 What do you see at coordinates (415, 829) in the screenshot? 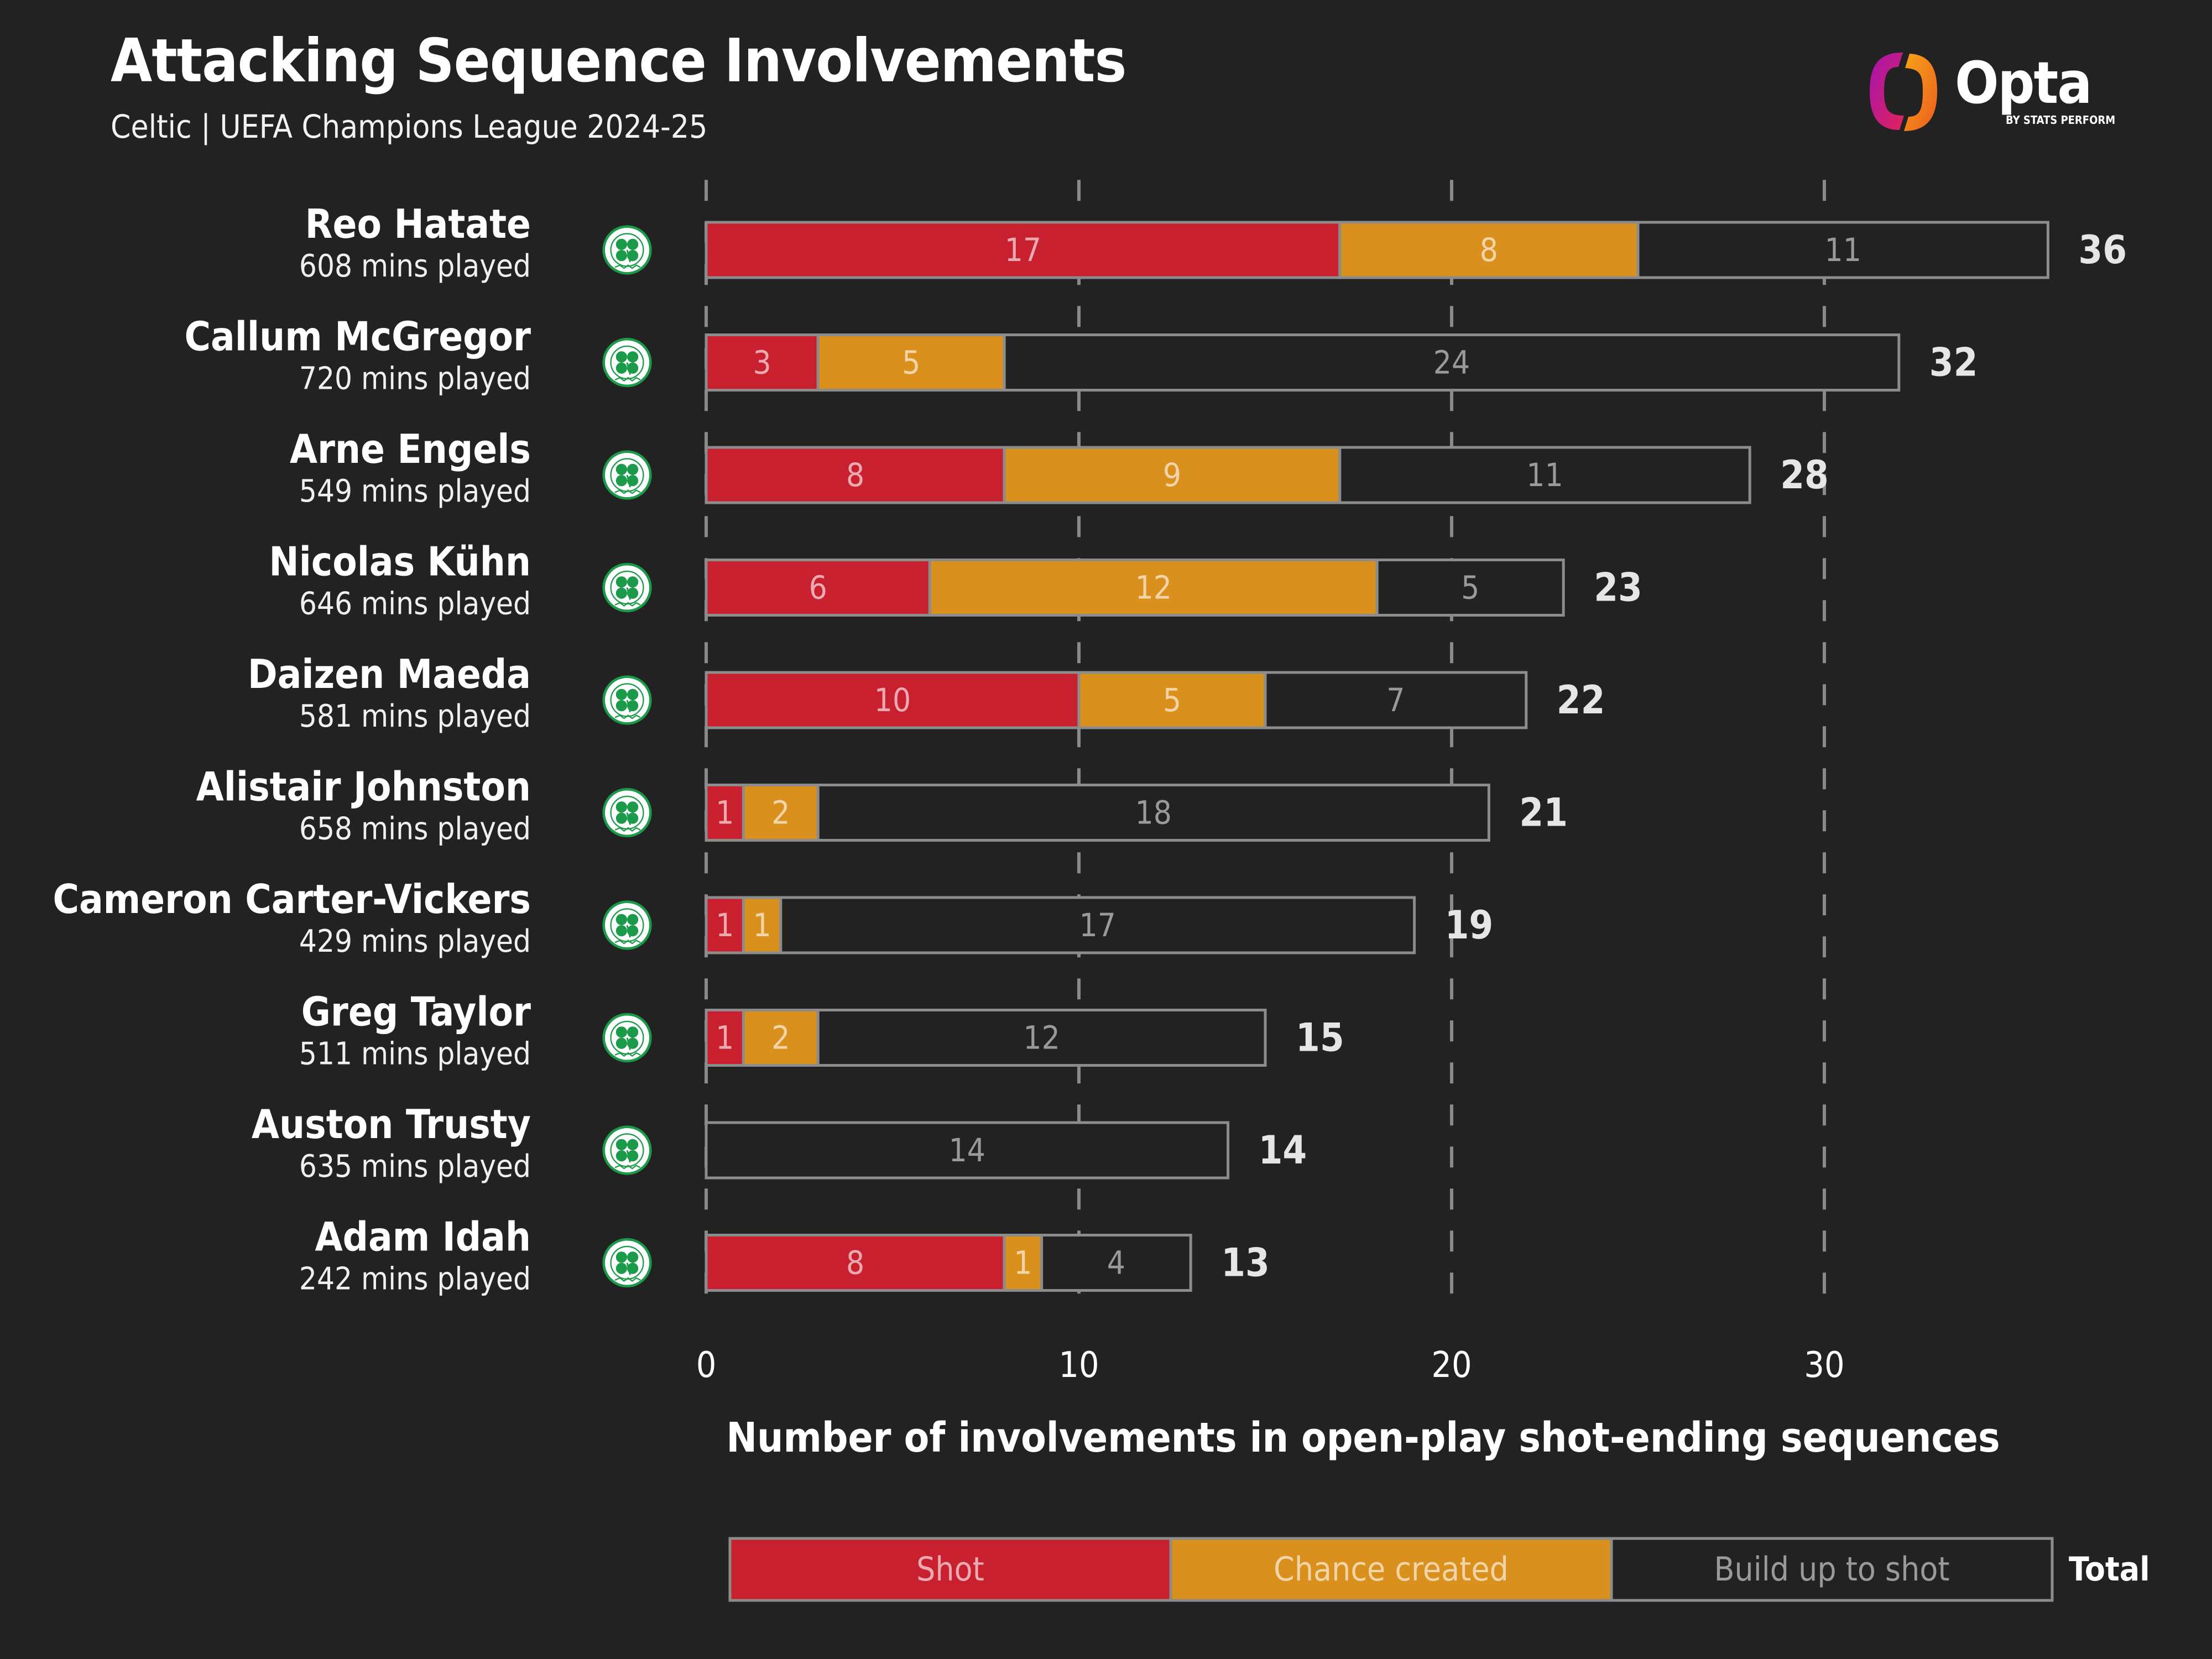
I see `minutes-played: 658 mins played` at bounding box center [415, 829].